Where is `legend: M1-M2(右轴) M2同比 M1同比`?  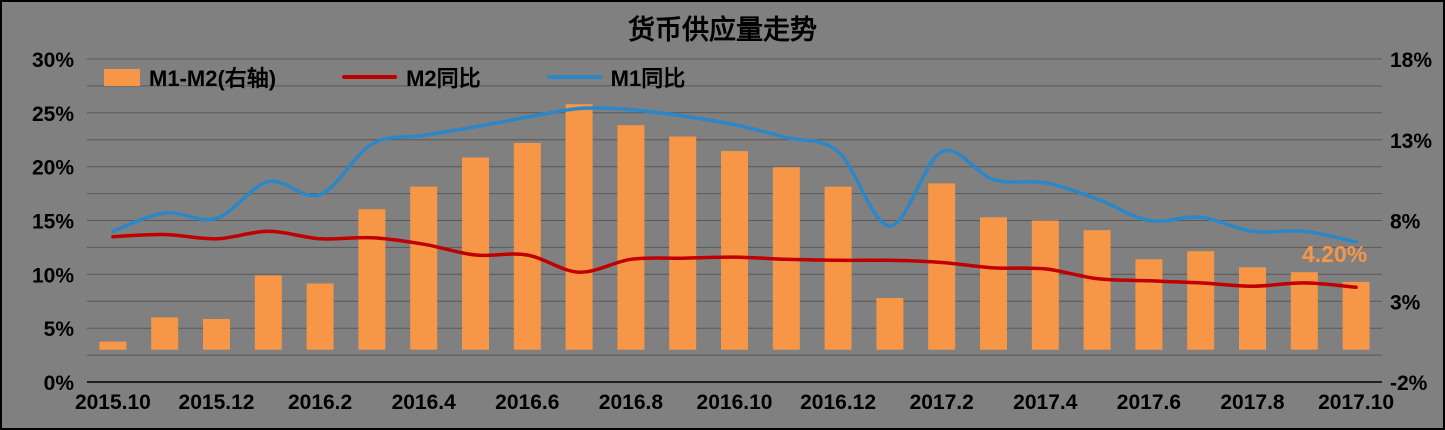
legend: M1-M2(右轴) M2同比 M1同比 is located at coordinates (394, 77).